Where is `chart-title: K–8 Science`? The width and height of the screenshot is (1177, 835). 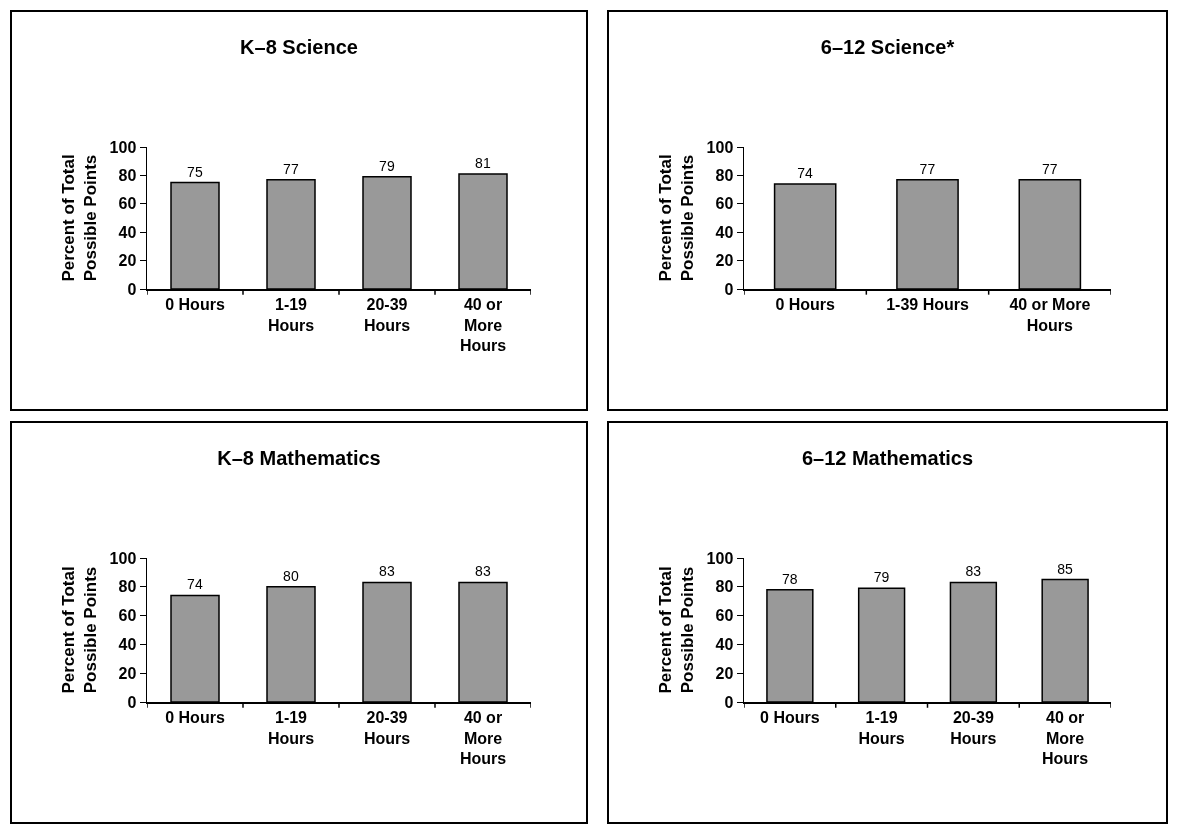 chart-title: K–8 Science is located at coordinates (299, 46).